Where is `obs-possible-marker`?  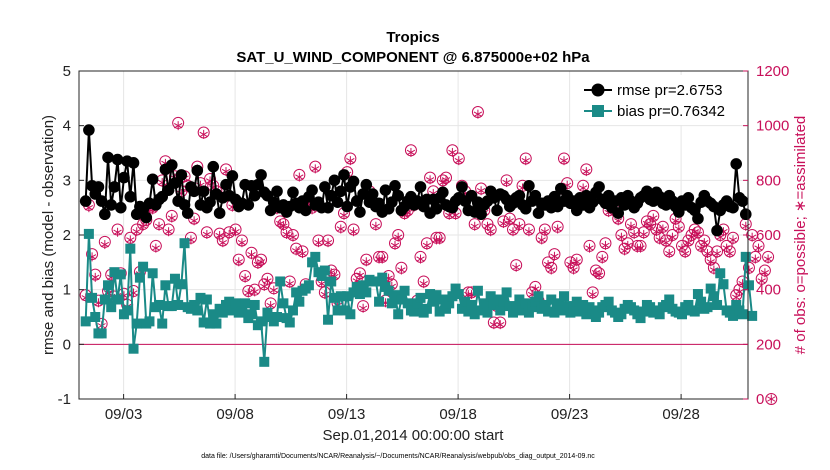 obs-possible-marker is located at coordinates (771, 399).